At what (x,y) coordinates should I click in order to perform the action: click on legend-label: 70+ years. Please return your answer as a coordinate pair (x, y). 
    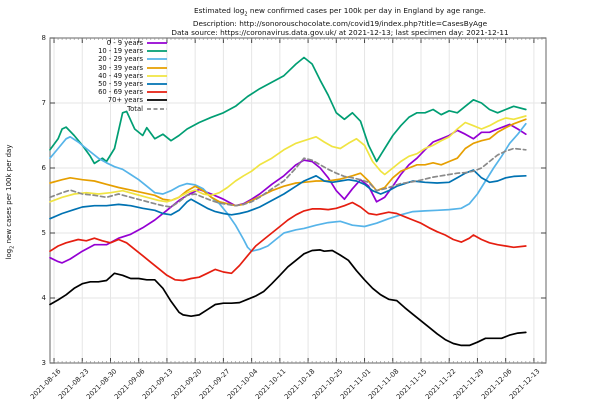
    Looking at the image, I should click on (125, 100).